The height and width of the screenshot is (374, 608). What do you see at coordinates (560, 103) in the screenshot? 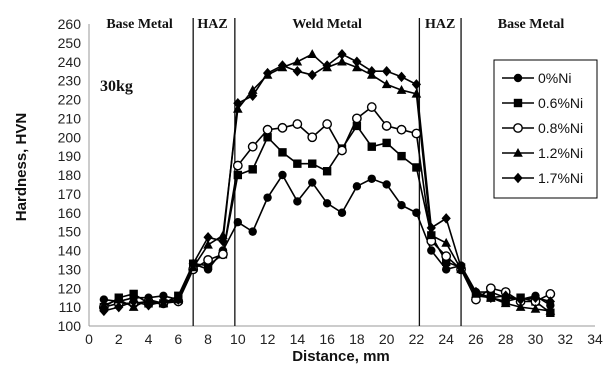
I see `legend-label: 0.6%Ni` at bounding box center [560, 103].